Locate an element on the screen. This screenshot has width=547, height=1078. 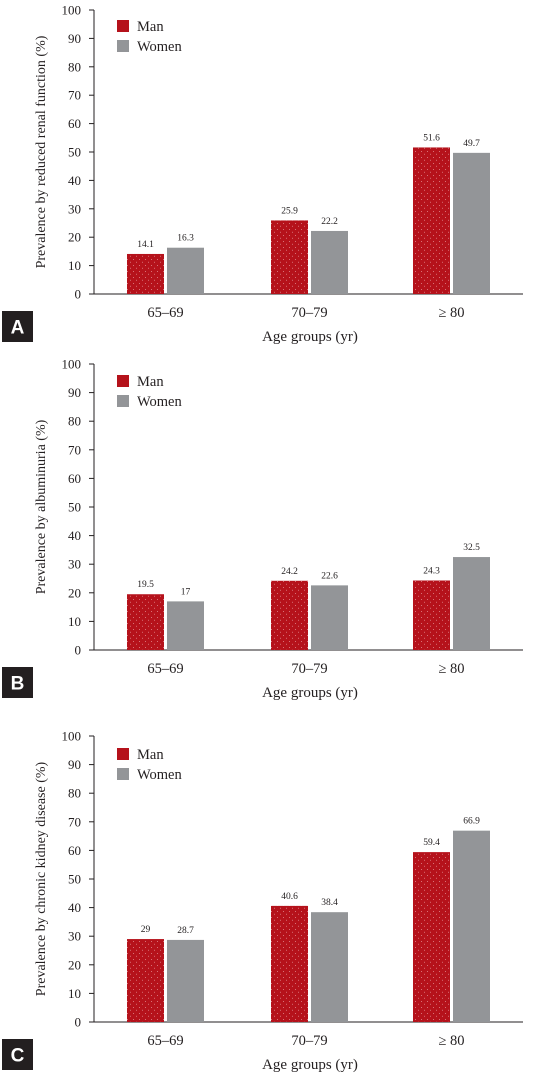
data-label: 22.6 is located at coordinates (329, 576).